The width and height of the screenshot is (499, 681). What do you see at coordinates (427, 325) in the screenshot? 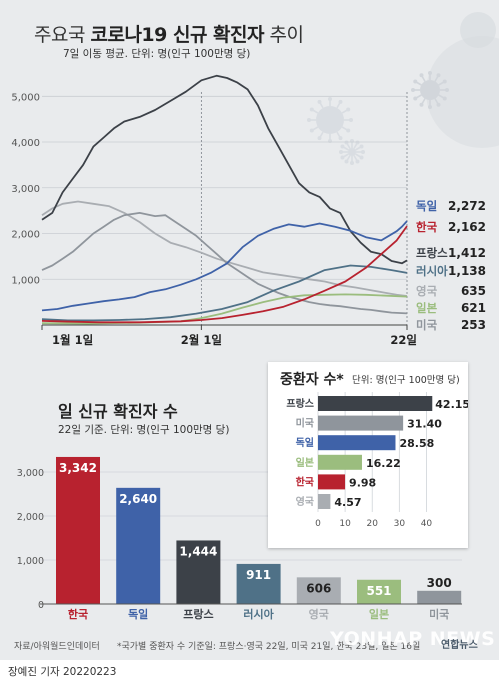
I see `legend-series-name: 미국` at bounding box center [427, 325].